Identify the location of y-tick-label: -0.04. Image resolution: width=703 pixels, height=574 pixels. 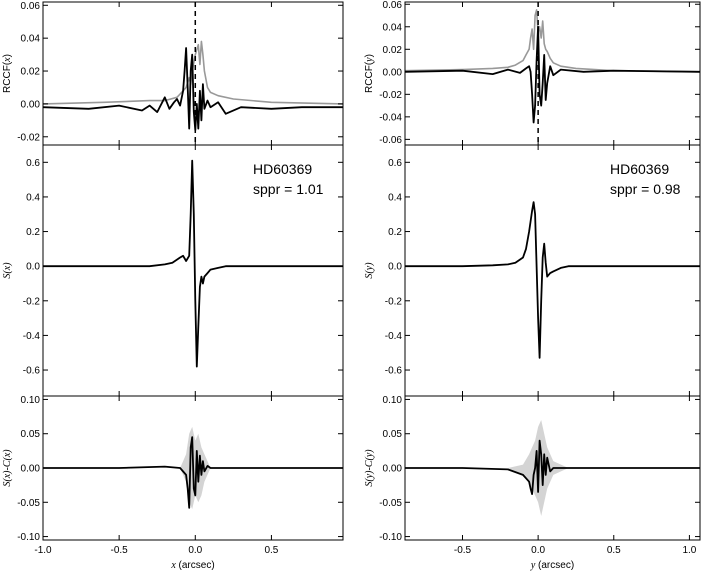
(390, 117).